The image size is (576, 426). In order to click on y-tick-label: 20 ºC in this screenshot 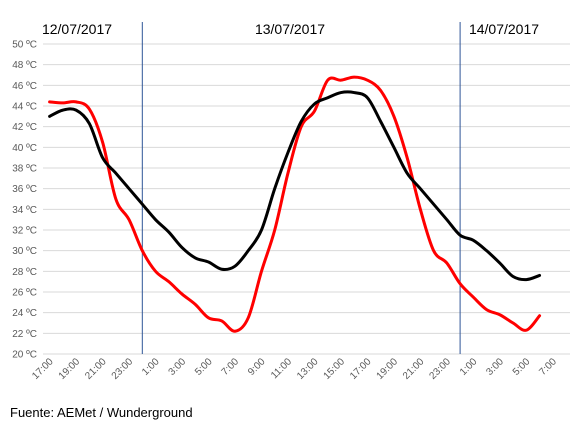, I will do `click(24, 355)`.